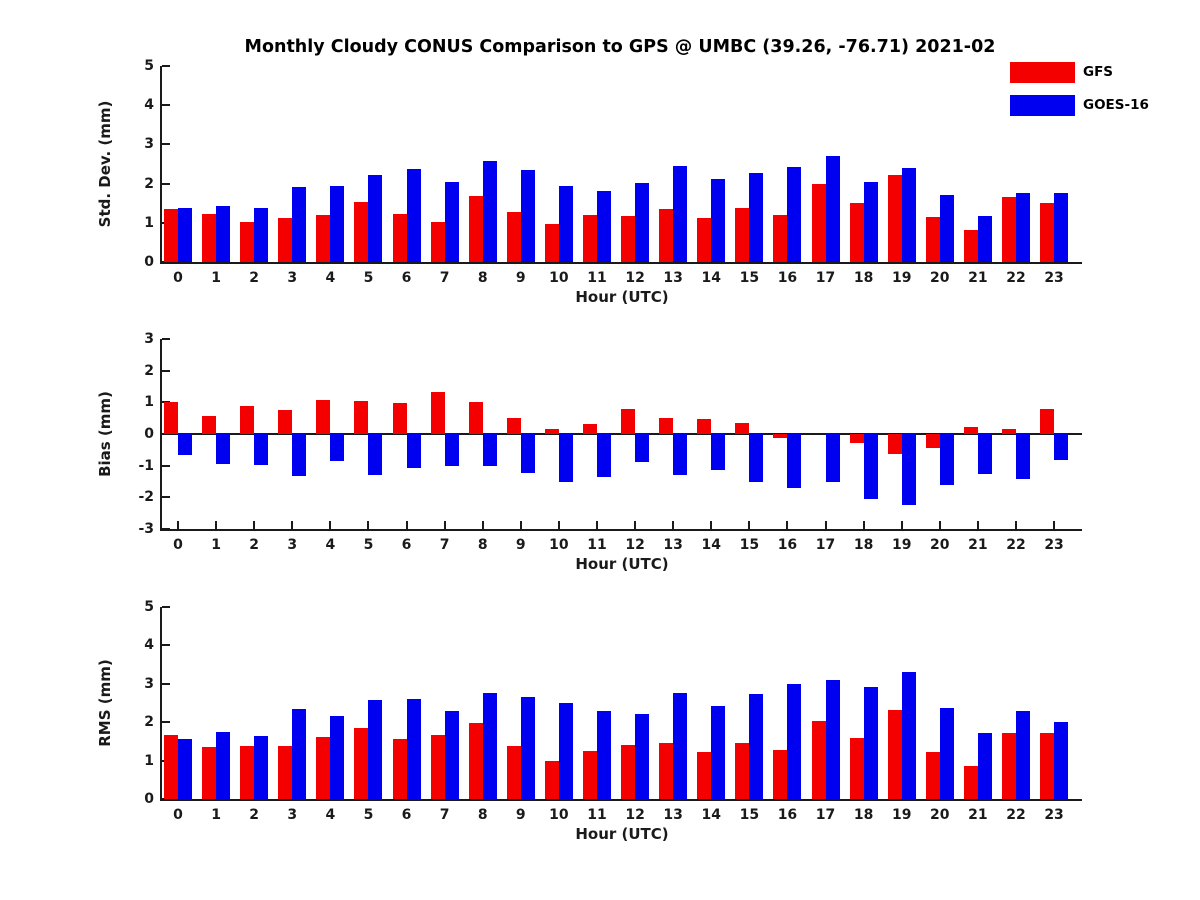  Describe the element at coordinates (261, 767) in the screenshot. I see `bar-goes16-h2` at that location.